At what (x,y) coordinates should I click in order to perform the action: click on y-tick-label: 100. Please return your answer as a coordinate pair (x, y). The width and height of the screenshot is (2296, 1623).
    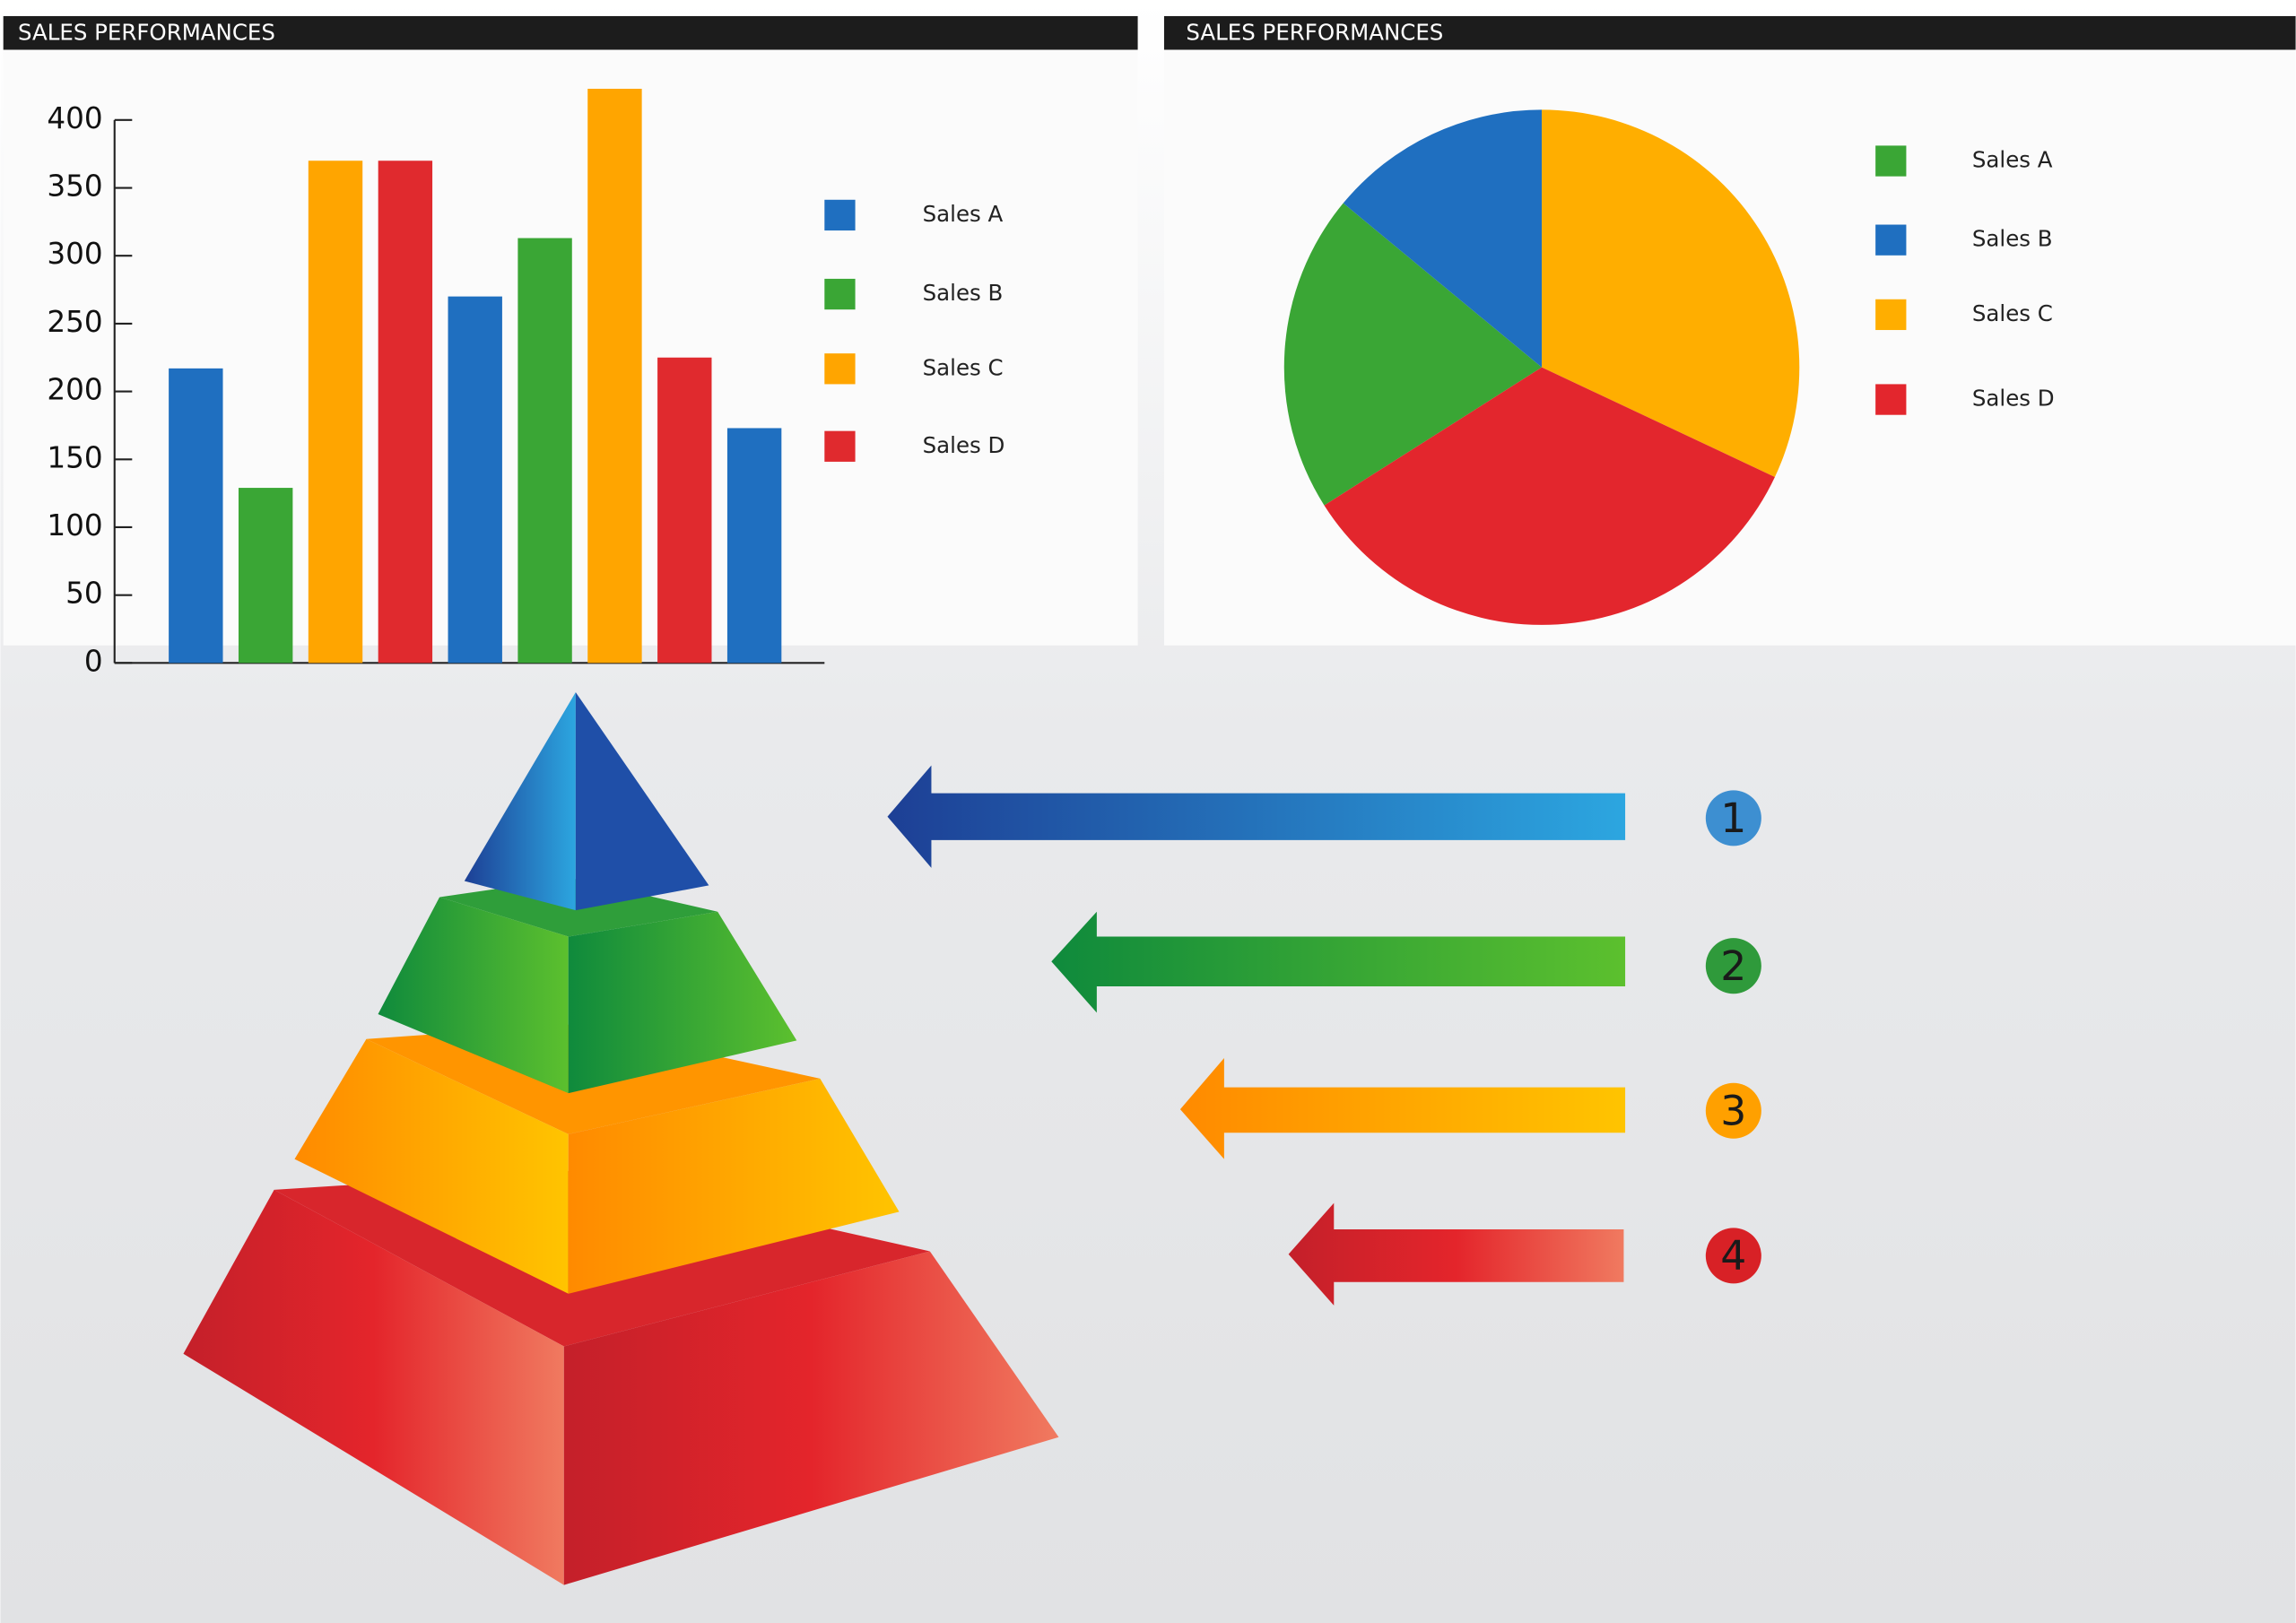
    Looking at the image, I should click on (74, 525).